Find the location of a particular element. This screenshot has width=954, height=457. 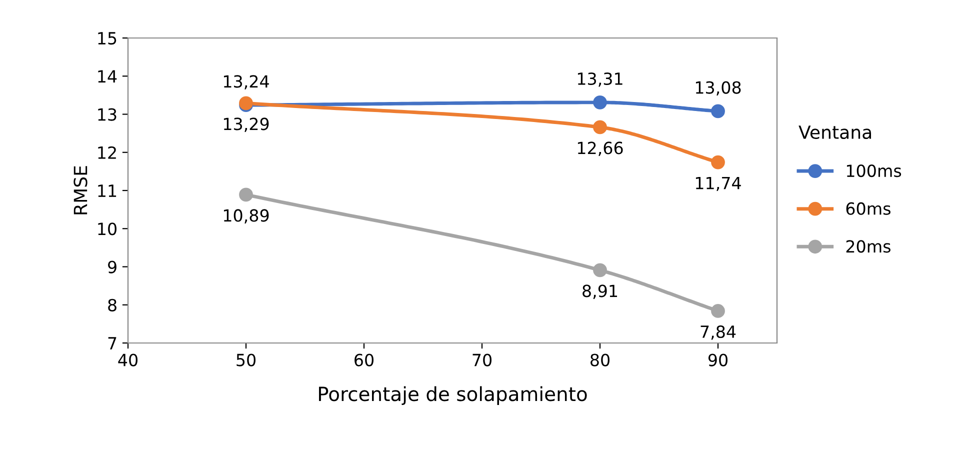

x-tick-label: 90 is located at coordinates (718, 360).